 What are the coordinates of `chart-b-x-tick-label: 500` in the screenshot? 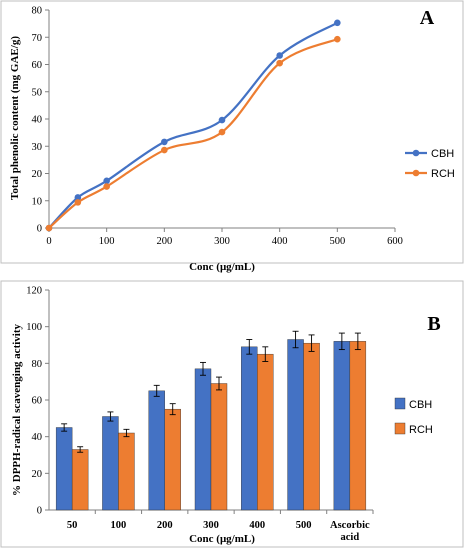 It's located at (304, 525).